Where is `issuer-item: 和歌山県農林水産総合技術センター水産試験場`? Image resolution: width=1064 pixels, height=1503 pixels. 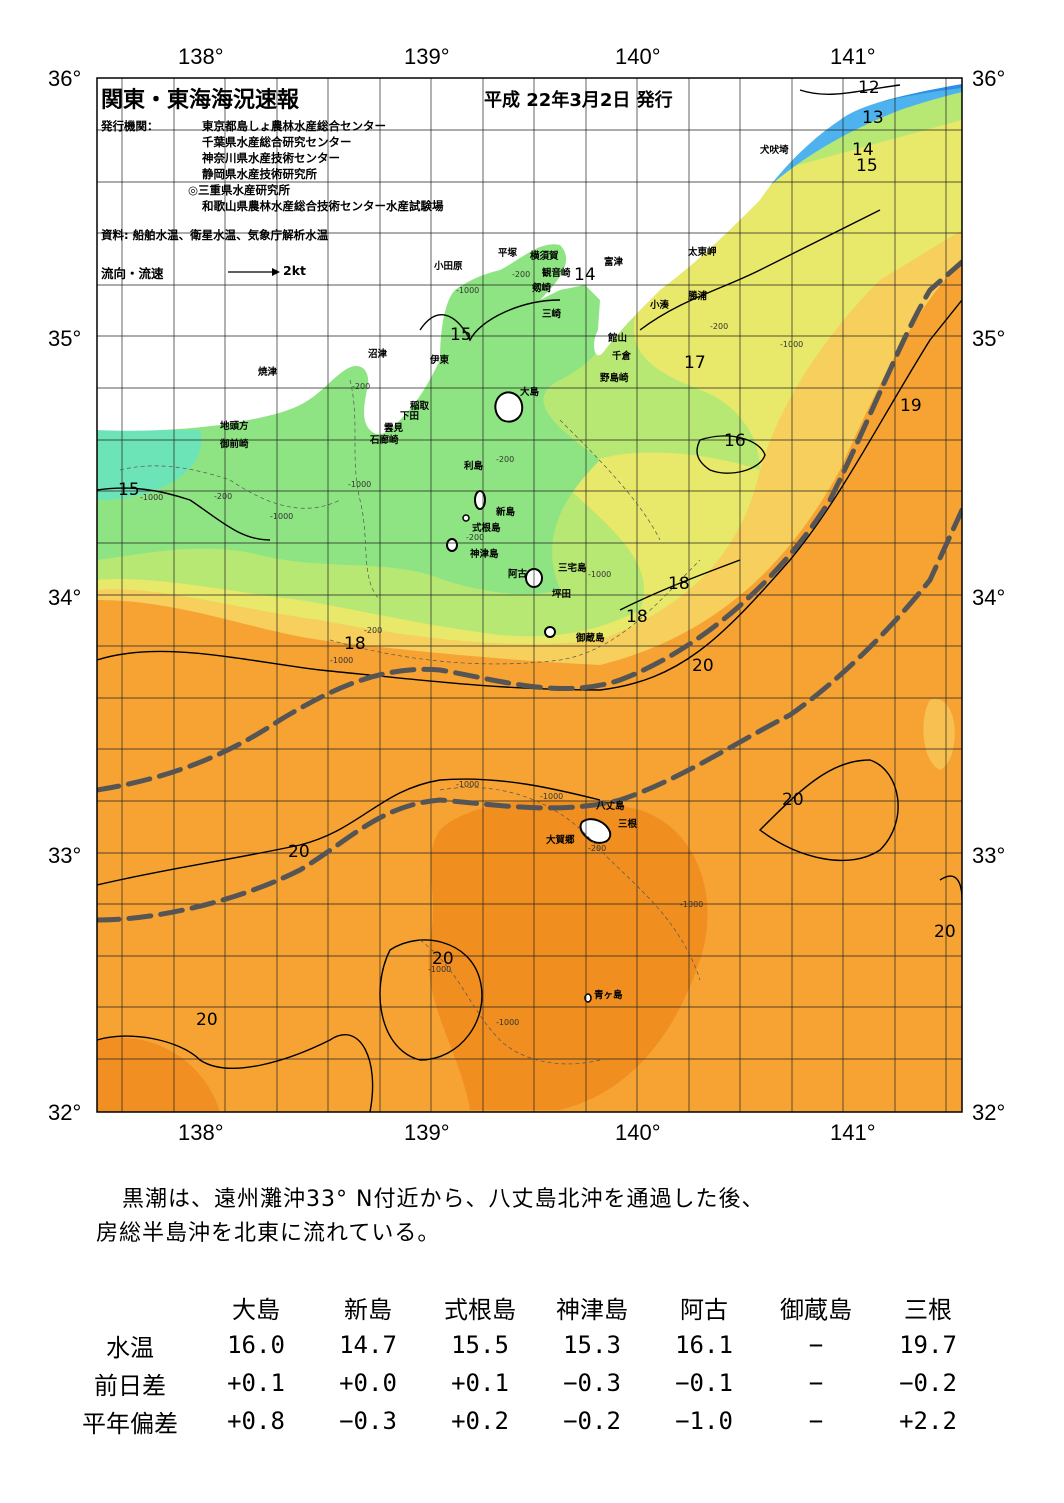
issuer-item: 和歌山県農林水産総合技術センター水産試験場 is located at coordinates (323, 206).